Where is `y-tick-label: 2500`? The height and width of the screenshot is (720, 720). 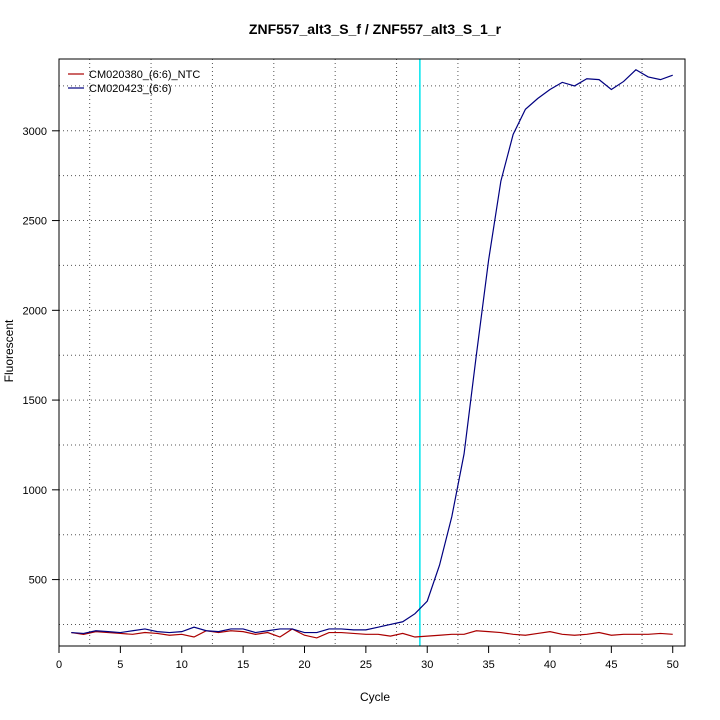
y-tick-label: 2500 is located at coordinates (35, 222).